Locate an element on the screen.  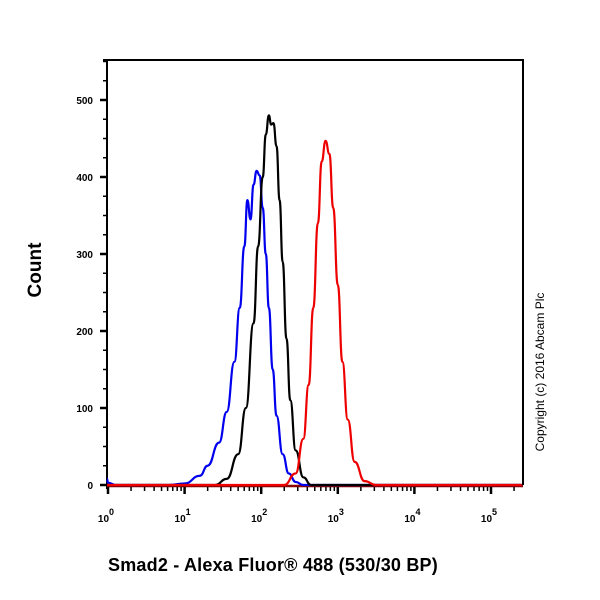
y-tick-label: 200 is located at coordinates (84, 332).